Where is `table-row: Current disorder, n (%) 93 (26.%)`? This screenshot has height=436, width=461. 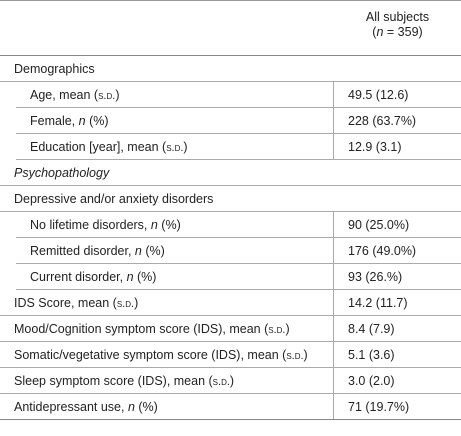
table-row: Current disorder, n (%) 93 (26.%) is located at coordinates (238, 277).